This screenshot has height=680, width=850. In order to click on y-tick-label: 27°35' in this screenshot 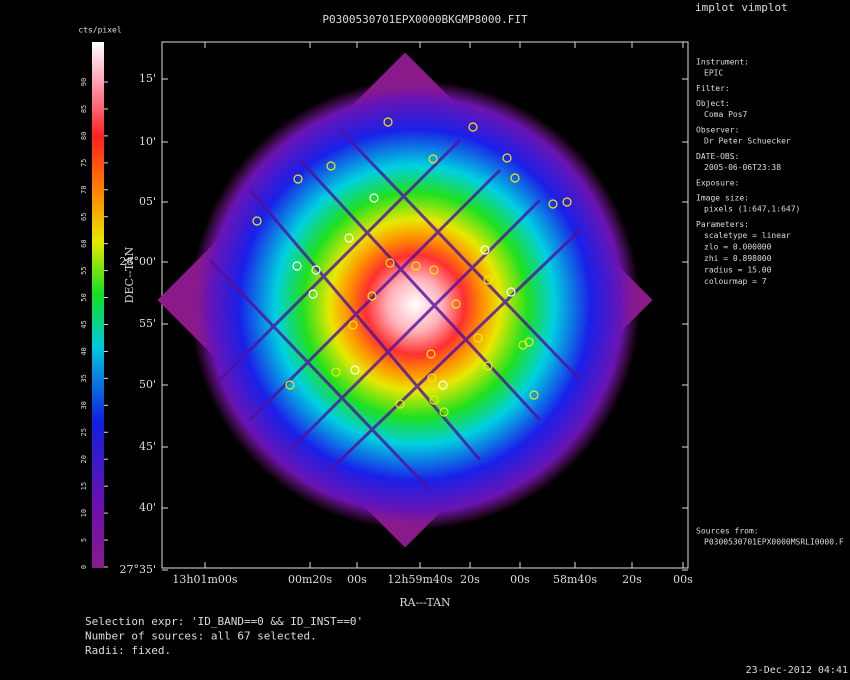, I will do `click(137, 569)`.